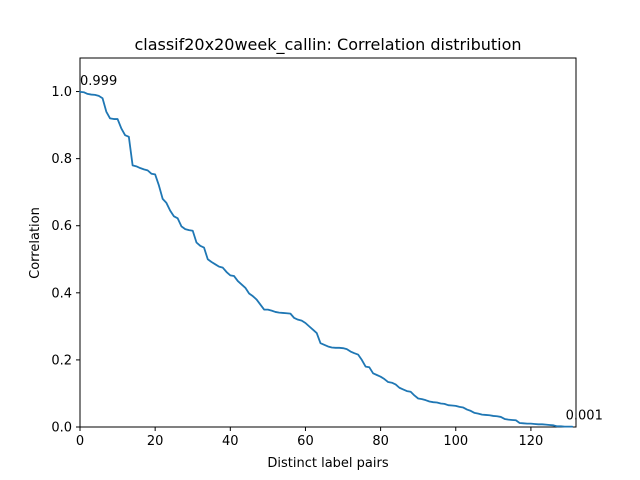 Image resolution: width=640 pixels, height=480 pixels. I want to click on x-tick-label: 120, so click(530, 441).